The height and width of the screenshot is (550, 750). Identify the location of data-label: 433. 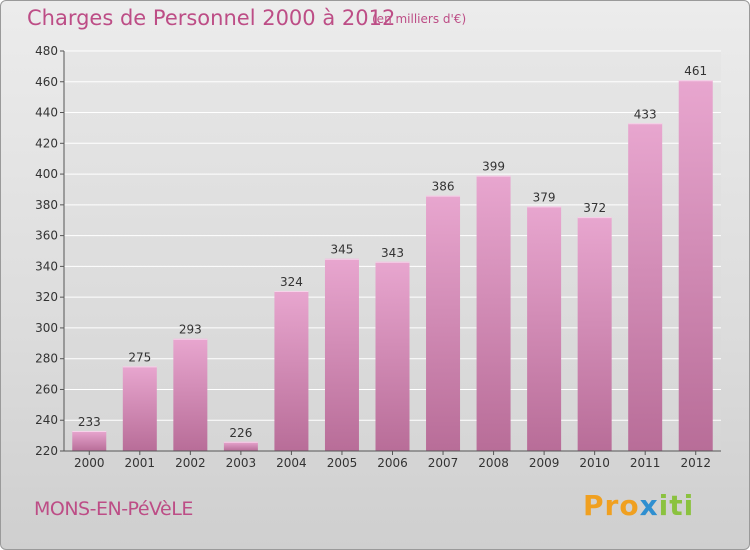
(645, 114).